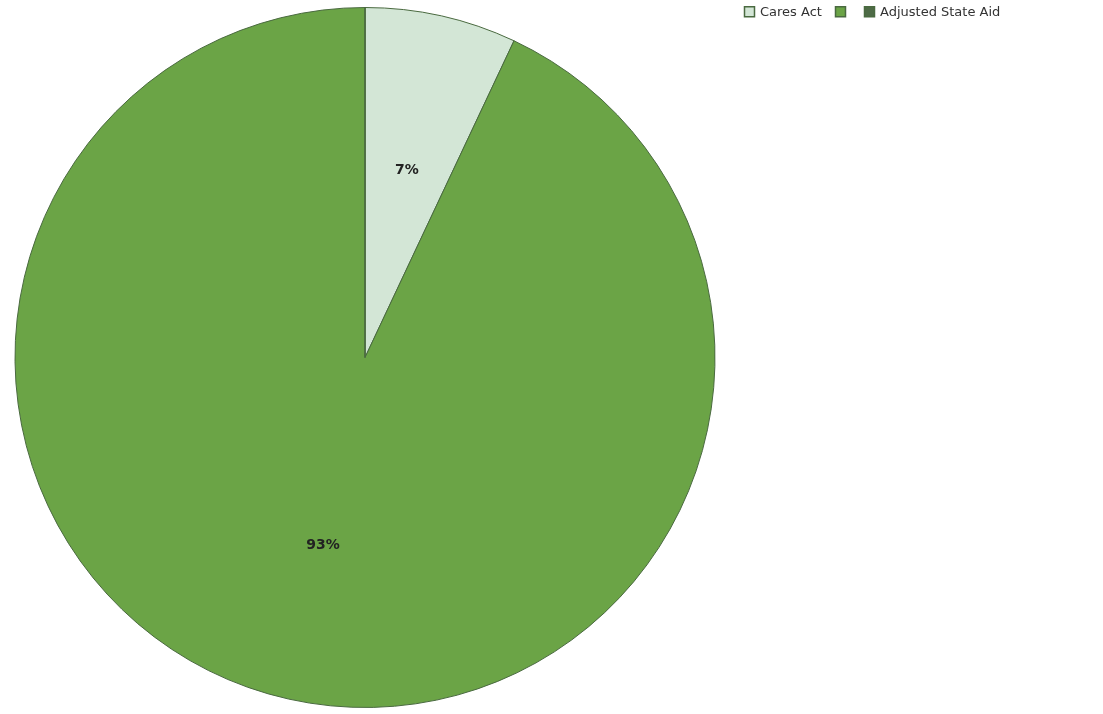  Describe the element at coordinates (791, 11) in the screenshot. I see `legend-label: Cares Act` at that location.